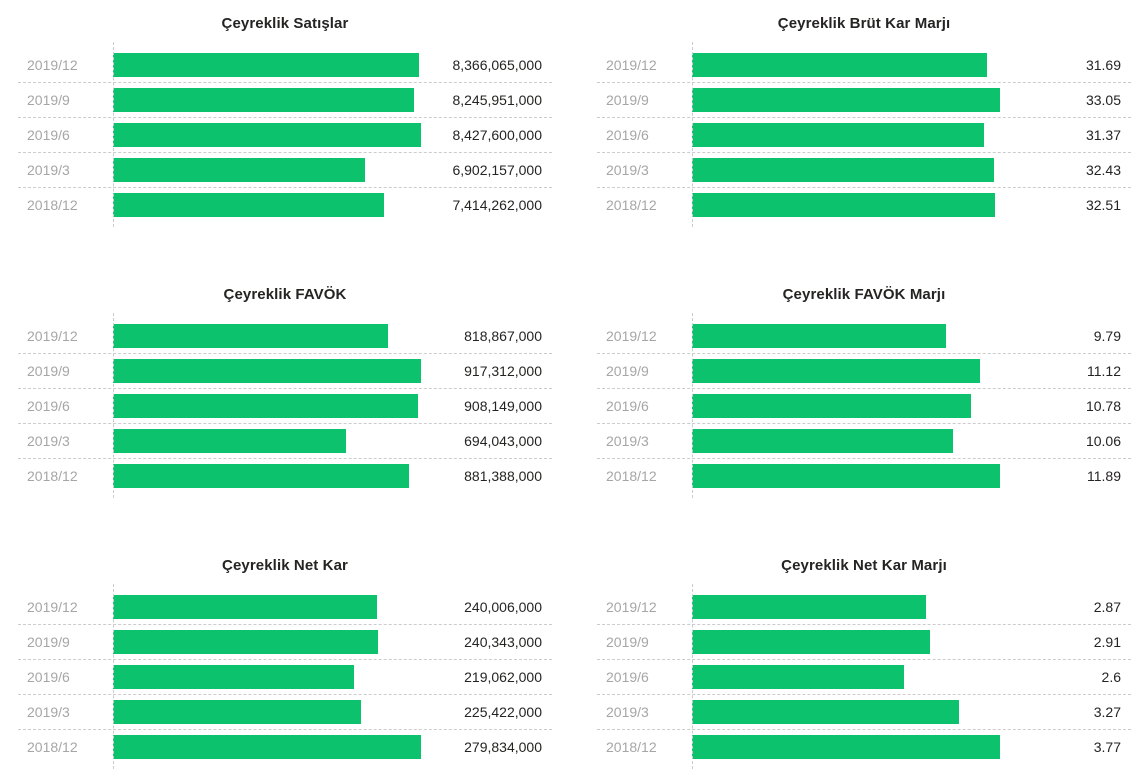  Describe the element at coordinates (285, 565) in the screenshot. I see `chart-title: Çeyreklik Net Kar` at that location.